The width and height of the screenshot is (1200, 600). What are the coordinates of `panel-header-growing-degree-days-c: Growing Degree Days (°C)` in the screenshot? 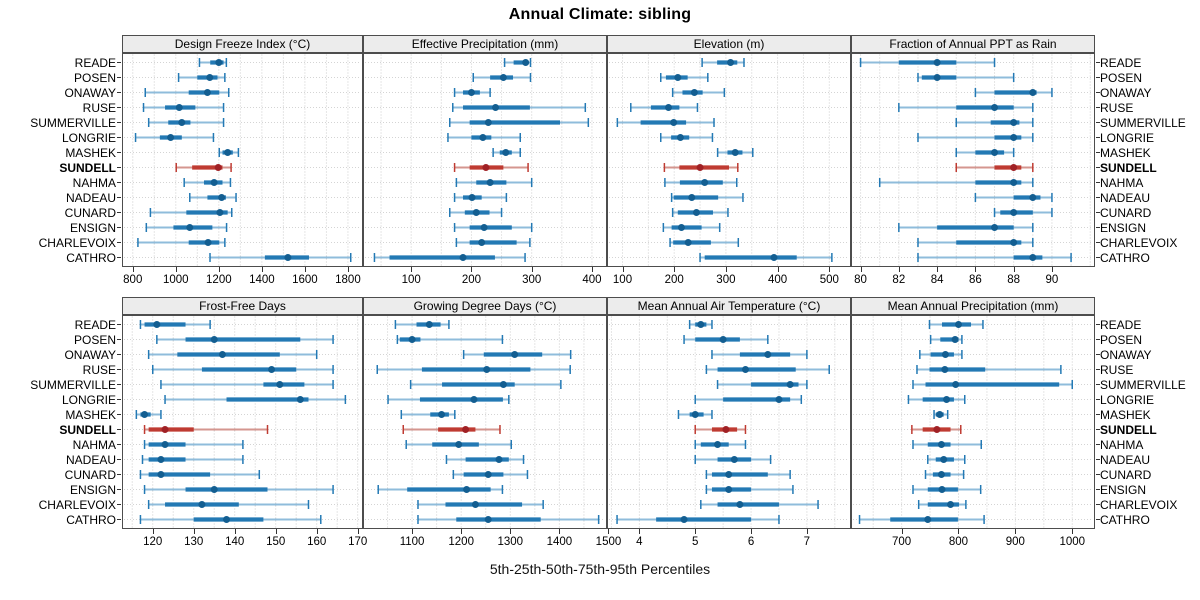 It's located at (485, 306).